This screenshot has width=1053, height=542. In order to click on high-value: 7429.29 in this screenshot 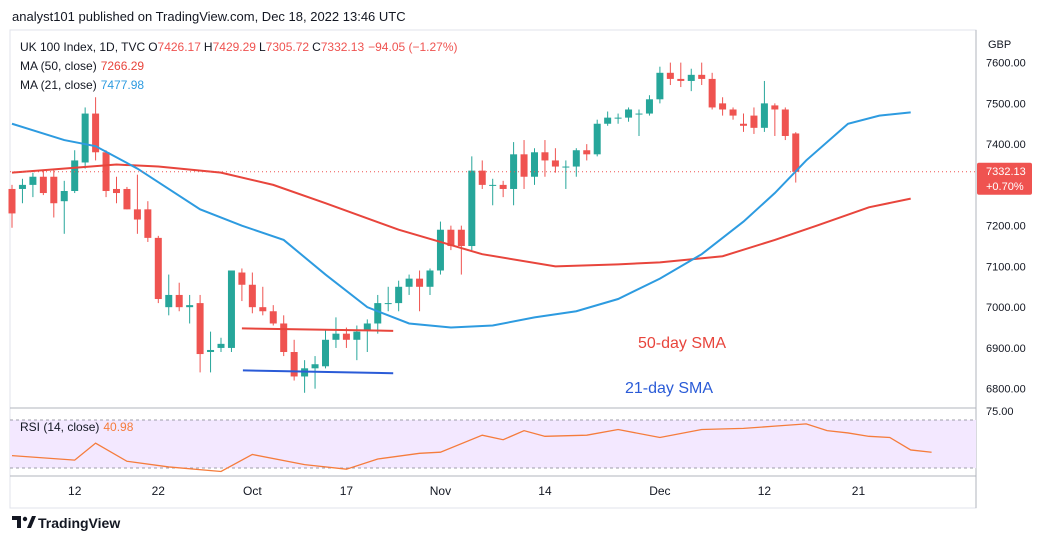, I will do `click(235, 47)`.